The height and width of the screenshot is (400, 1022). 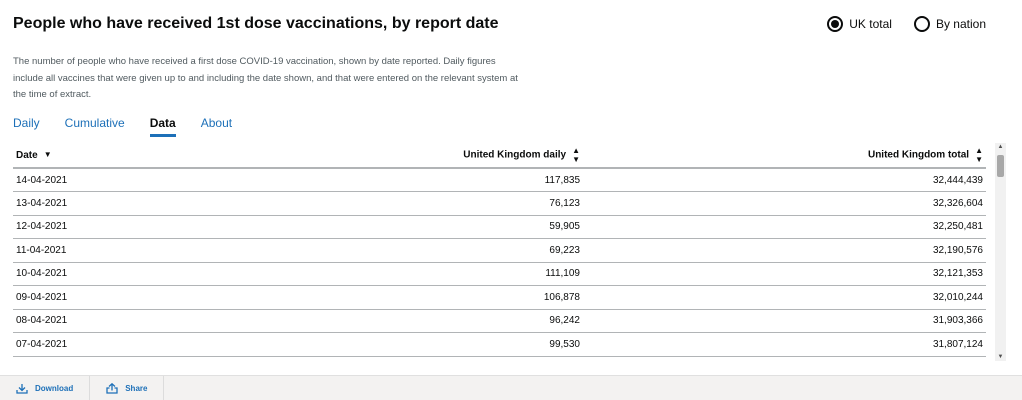 I want to click on column-header-date: Date ▼, so click(x=163, y=156).